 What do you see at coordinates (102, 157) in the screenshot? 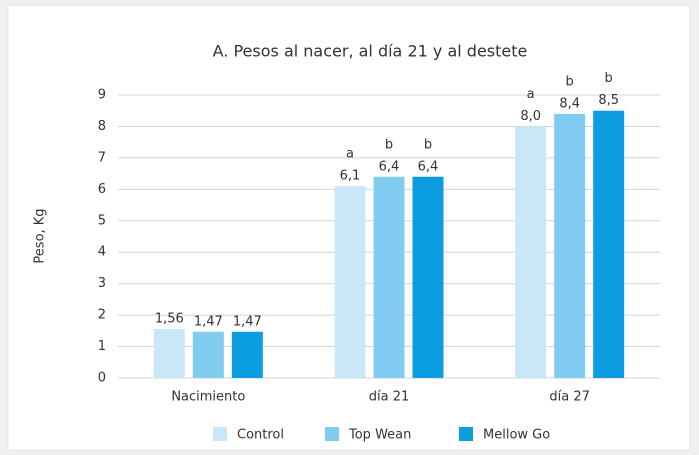
I see `y-tick-label: 7` at bounding box center [102, 157].